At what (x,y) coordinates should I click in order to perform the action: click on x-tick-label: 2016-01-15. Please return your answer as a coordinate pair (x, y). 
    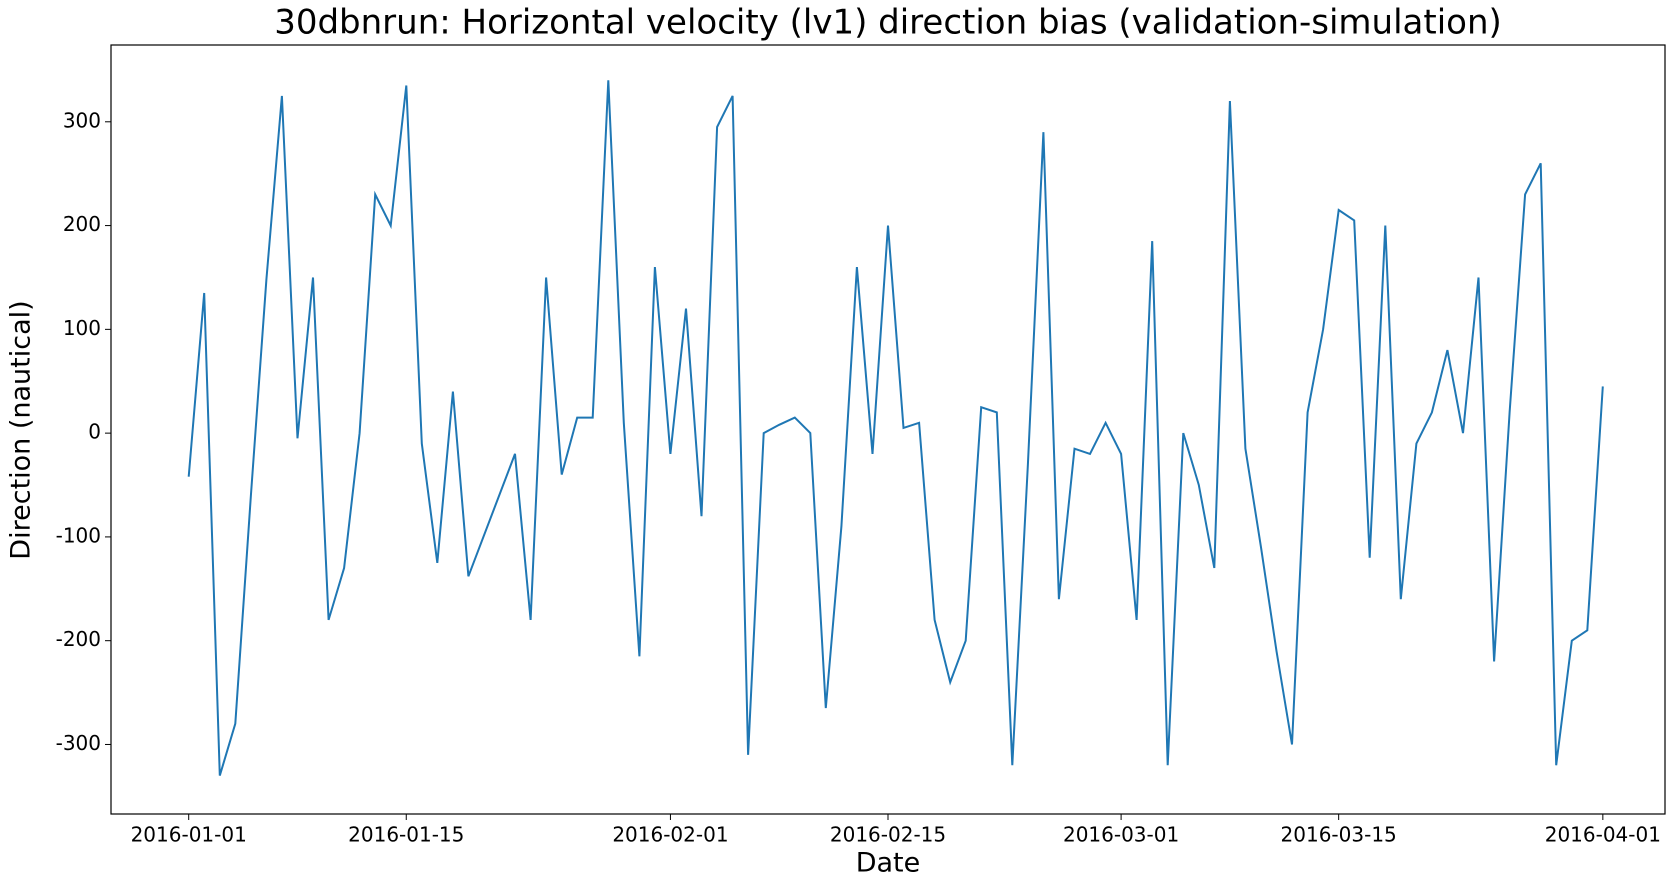
    Looking at the image, I should click on (406, 835).